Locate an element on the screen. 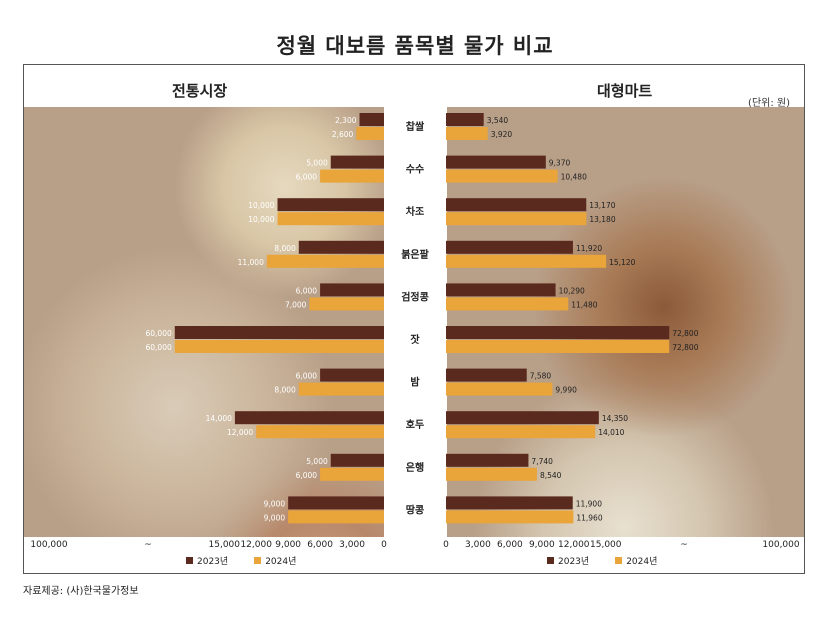 The image size is (830, 632). chart-title: 정월 대보름 품목별 물가 비교 is located at coordinates (415, 46).